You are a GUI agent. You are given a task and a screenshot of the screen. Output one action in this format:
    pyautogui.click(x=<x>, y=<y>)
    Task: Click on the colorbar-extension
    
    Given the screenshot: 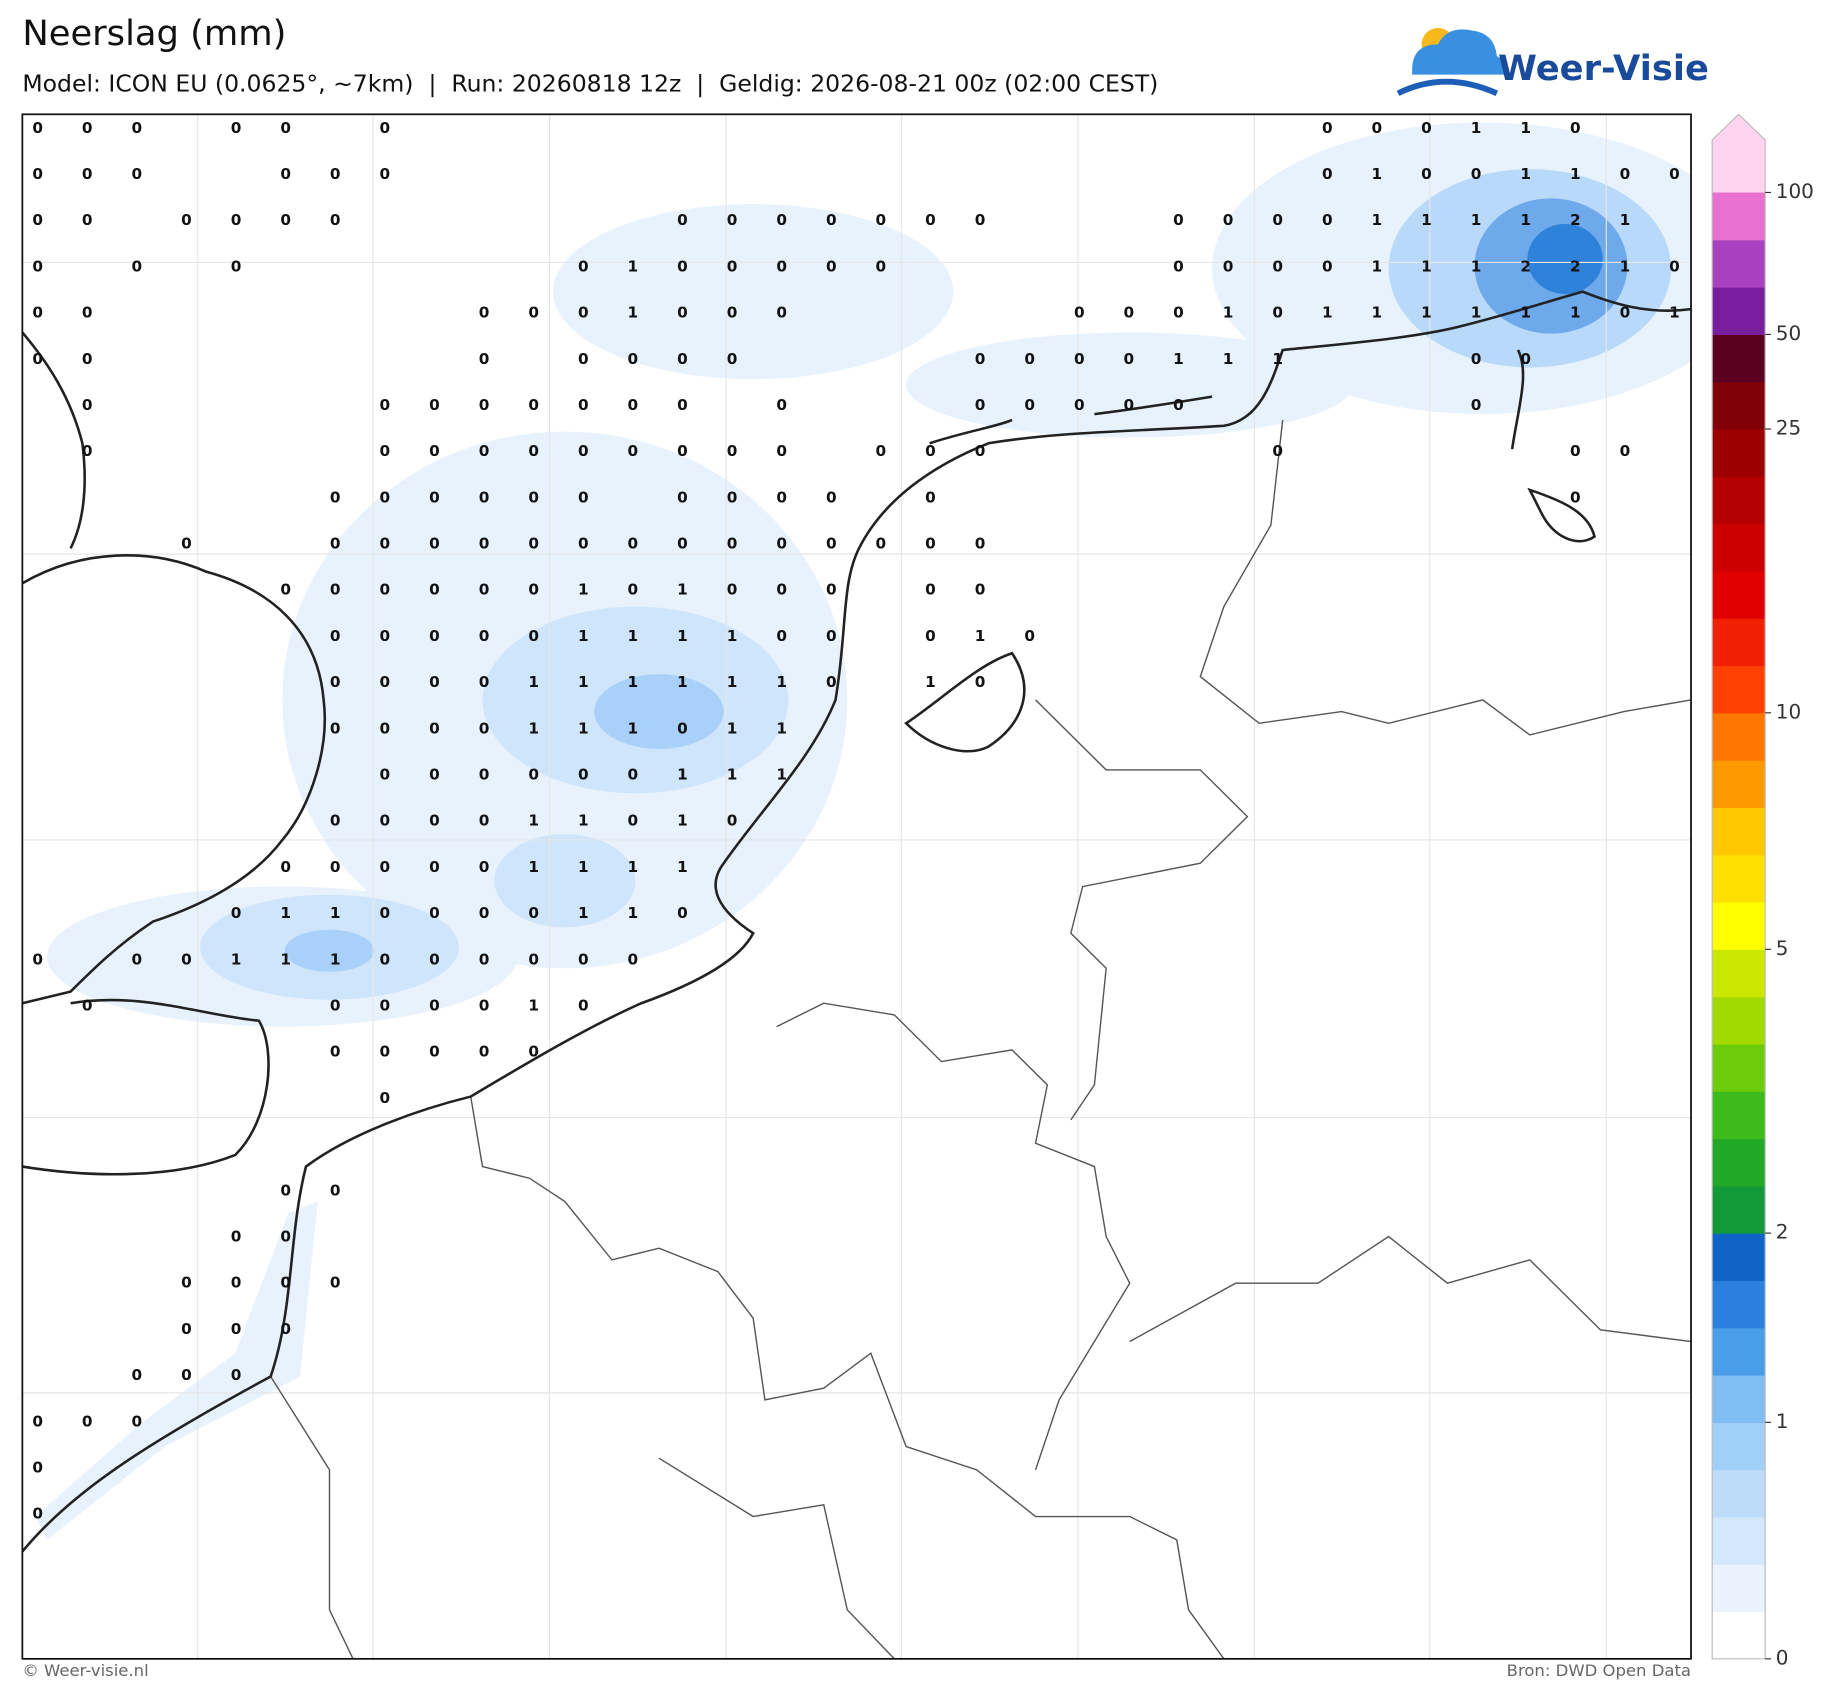 What is the action you would take?
    pyautogui.click(x=1739, y=153)
    